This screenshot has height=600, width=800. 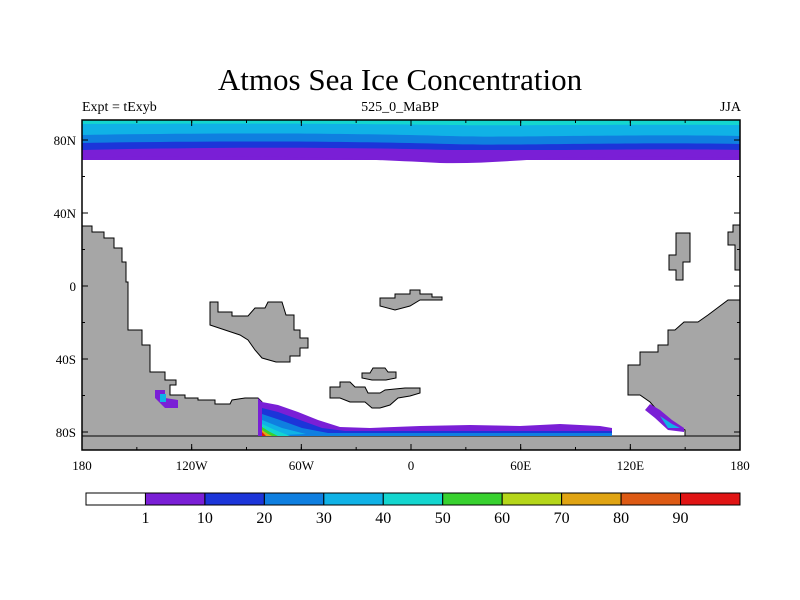 I want to click on colorbar-label: 70, so click(x=562, y=518).